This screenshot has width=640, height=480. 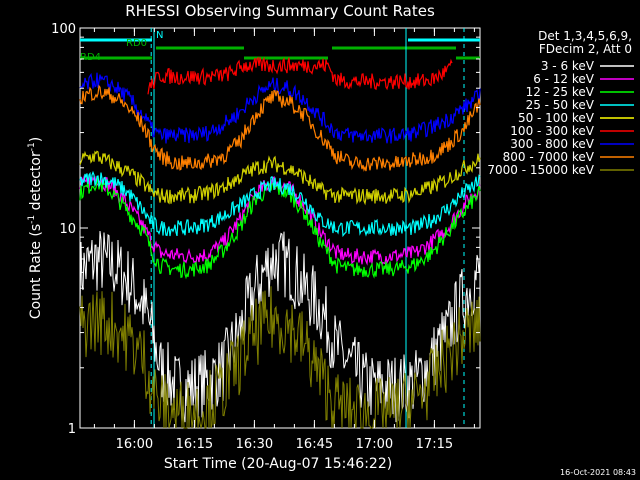 What do you see at coordinates (374, 444) in the screenshot?
I see `x-tick-label: 17:00` at bounding box center [374, 444].